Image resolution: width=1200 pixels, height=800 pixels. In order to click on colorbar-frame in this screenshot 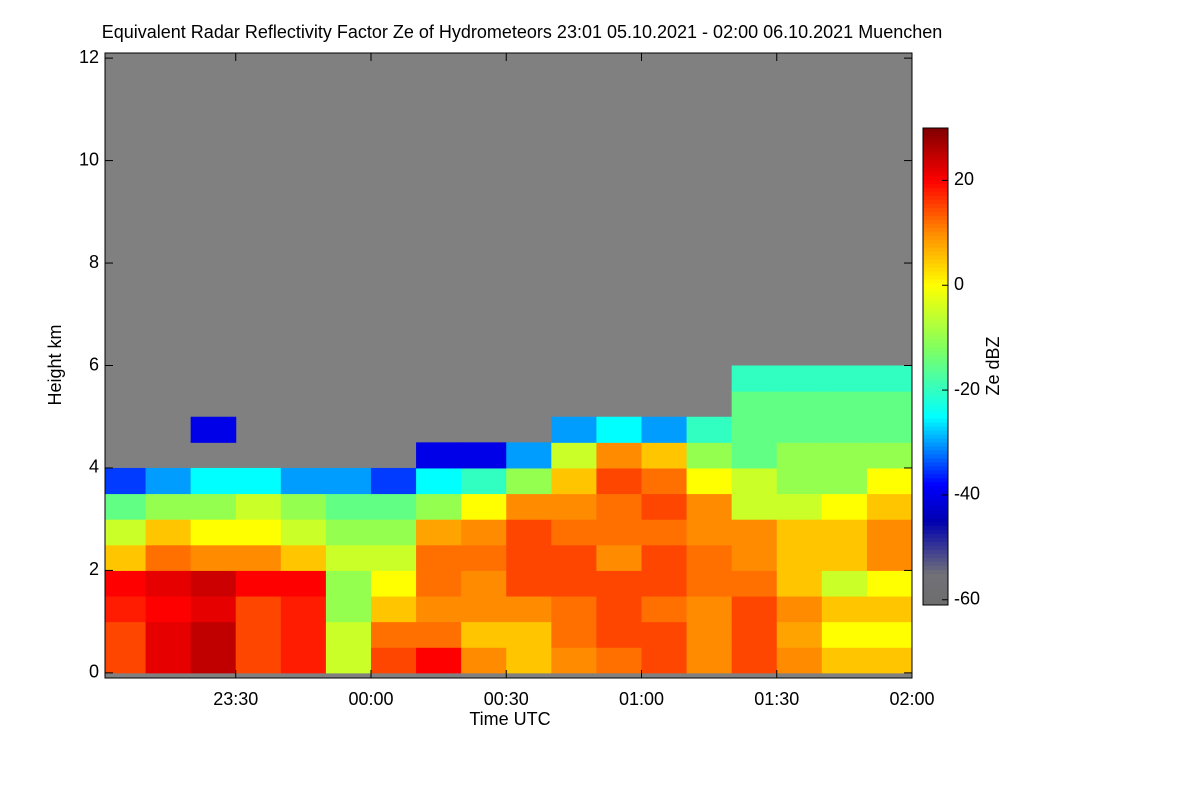, I will do `click(935, 366)`.